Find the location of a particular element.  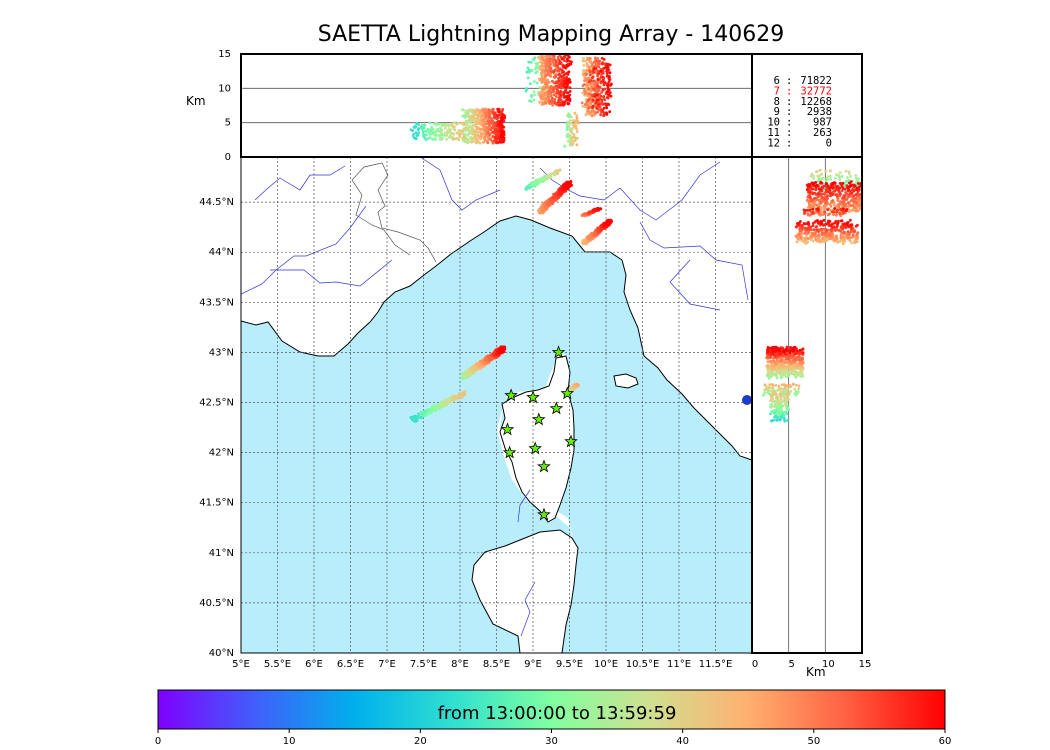

borders is located at coordinates (394, 212).